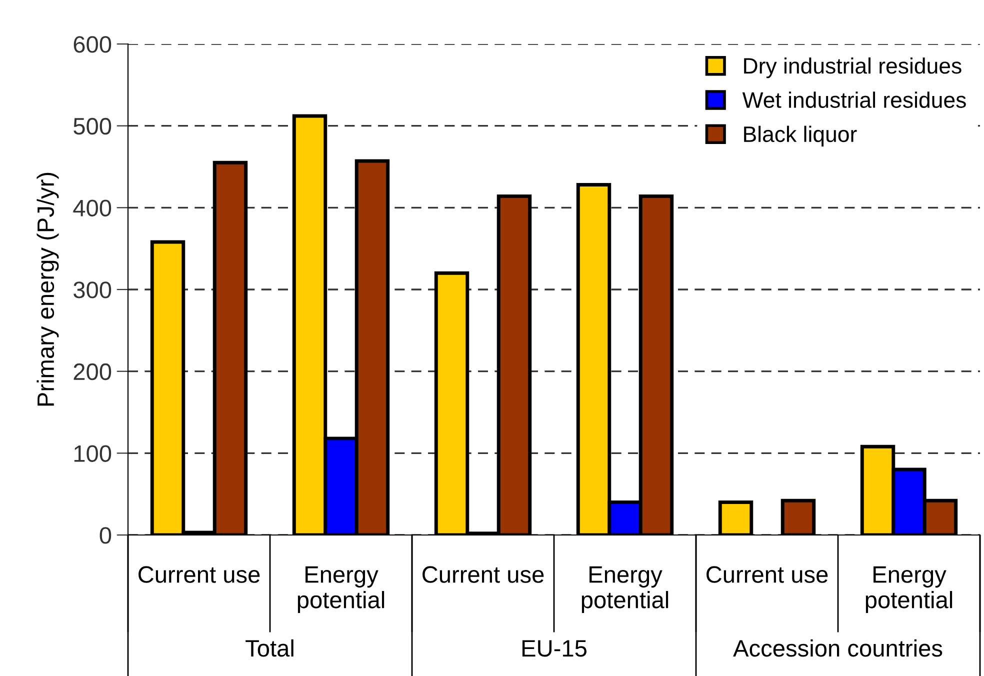 The image size is (984, 676). What do you see at coordinates (93, 453) in the screenshot?
I see `y-tick-label: 100` at bounding box center [93, 453].